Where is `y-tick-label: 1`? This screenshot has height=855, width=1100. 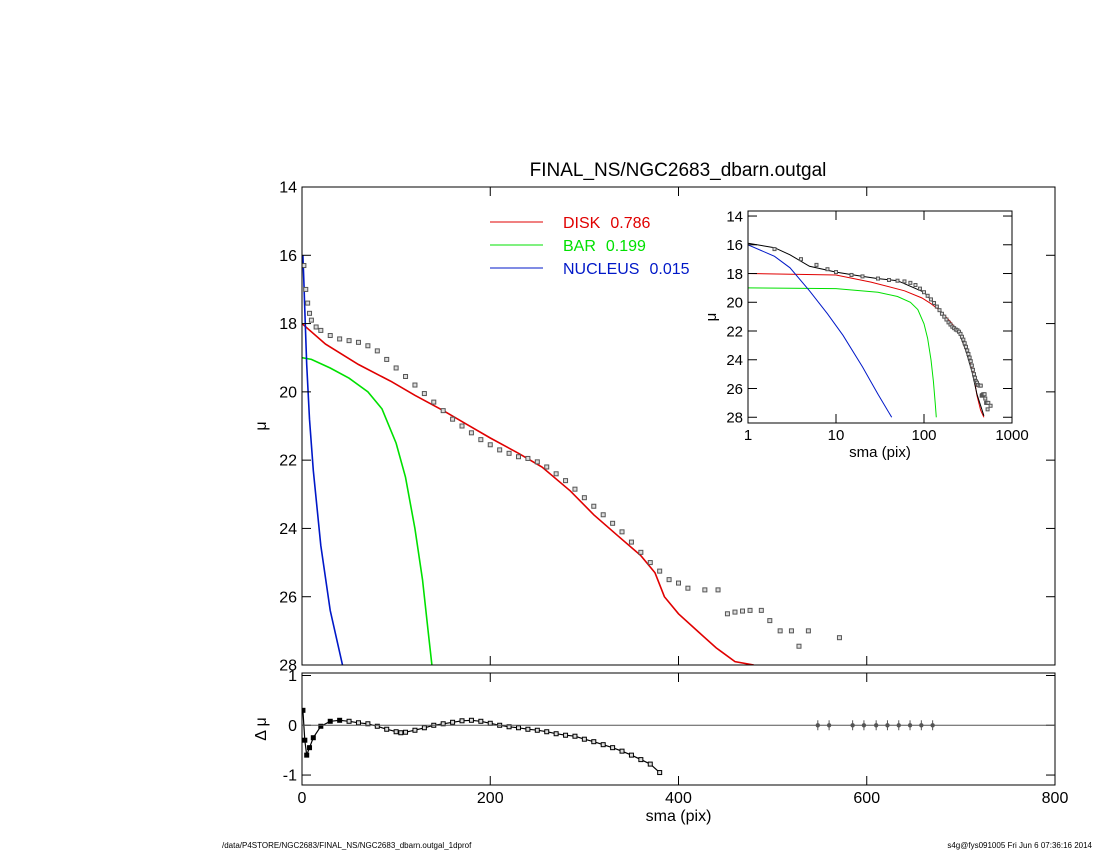 y-tick-label: 1 is located at coordinates (292, 676).